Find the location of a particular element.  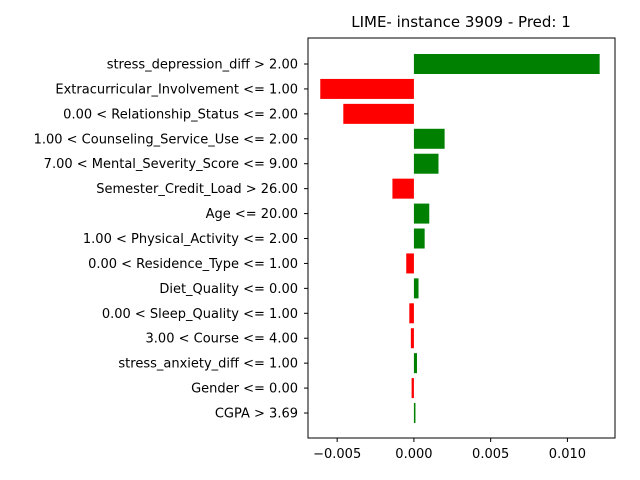

y-tick-label: 1.00 < Counseling_Service_Use <= 2.00 is located at coordinates (166, 139).